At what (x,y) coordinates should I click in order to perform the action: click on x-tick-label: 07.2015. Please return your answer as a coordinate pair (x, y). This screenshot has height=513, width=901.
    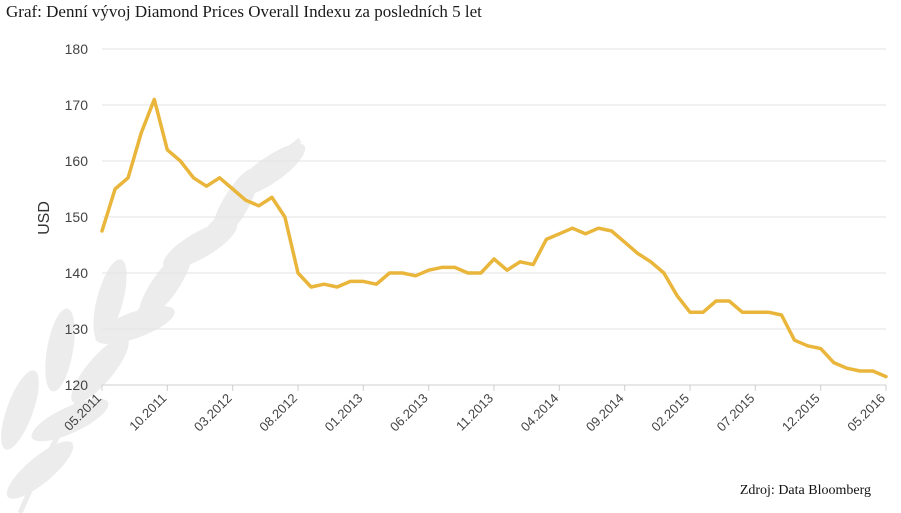
    Looking at the image, I should click on (736, 413).